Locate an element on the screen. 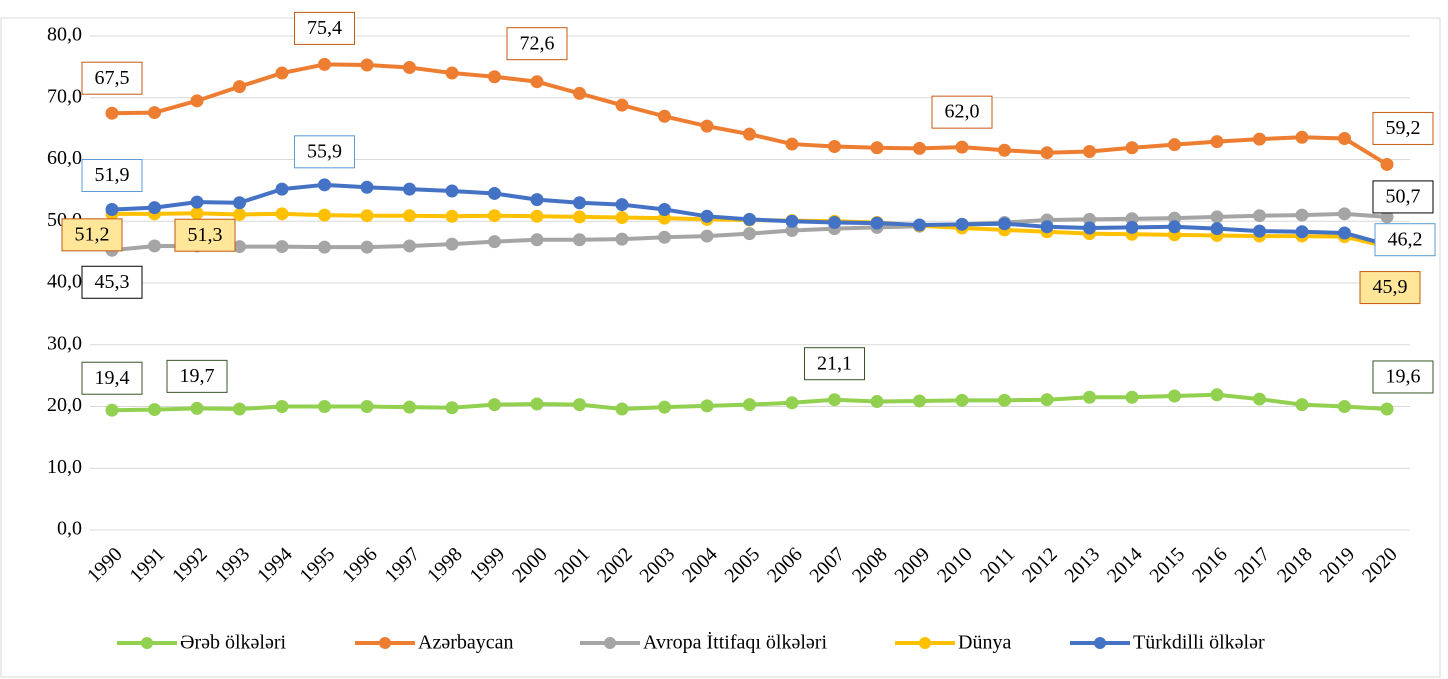 The width and height of the screenshot is (1448, 679). x-tick-label: 2013 is located at coordinates (1082, 565).